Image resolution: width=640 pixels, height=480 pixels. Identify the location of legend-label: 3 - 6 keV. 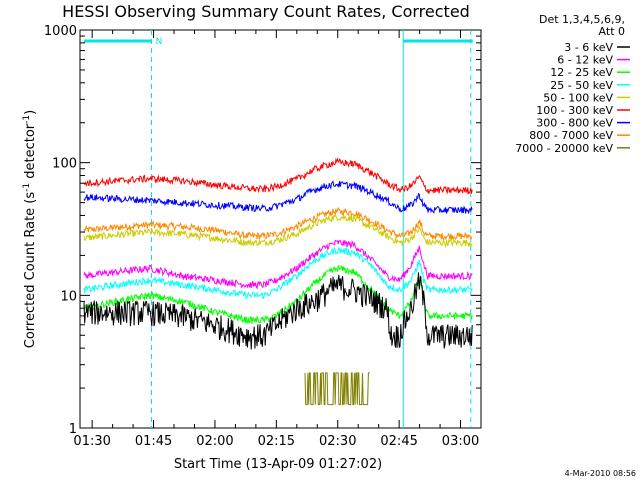
(588, 47).